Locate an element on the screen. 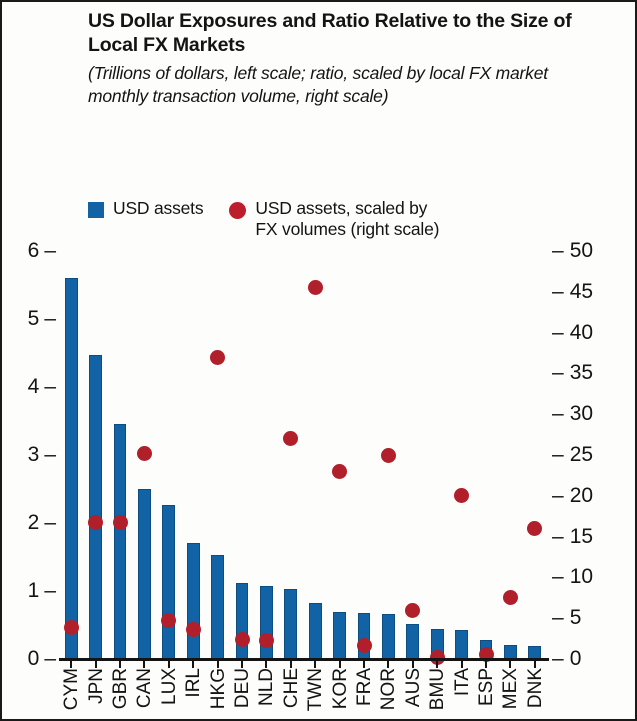  x-axis-label-aus: AUS is located at coordinates (413, 688).